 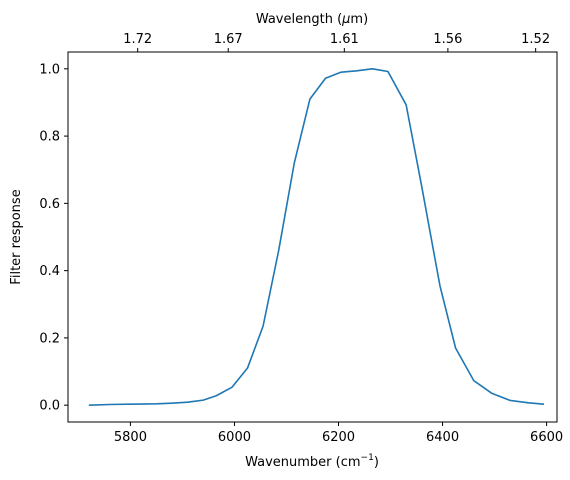 What do you see at coordinates (312, 19) in the screenshot?
I see `top-axis-label: Wavelength (μm)` at bounding box center [312, 19].